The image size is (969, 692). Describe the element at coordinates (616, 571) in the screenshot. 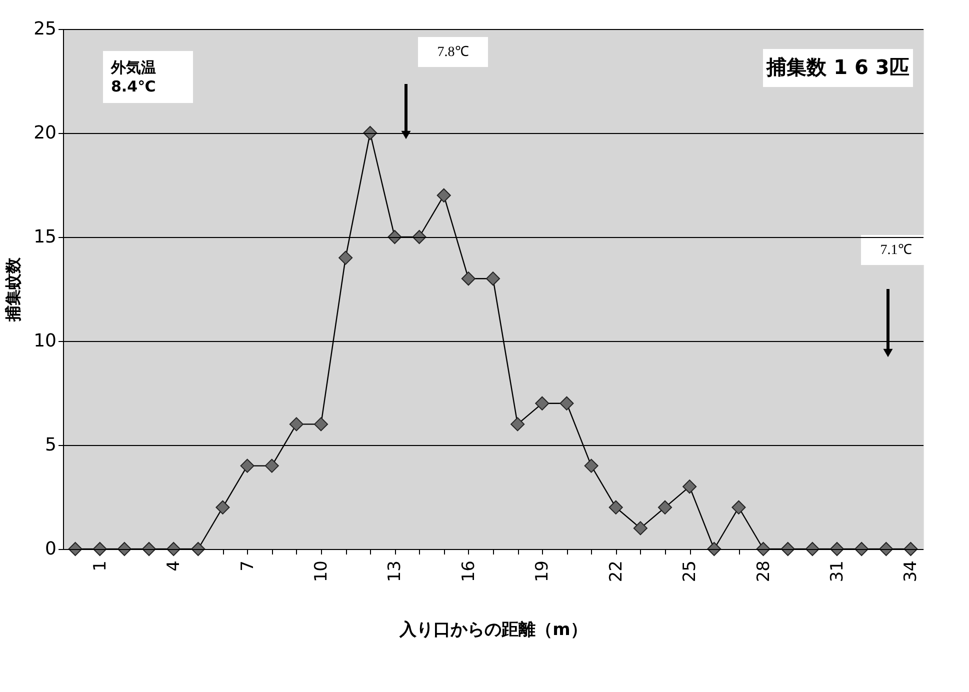

I see `x-tick-label: 22` at that location.